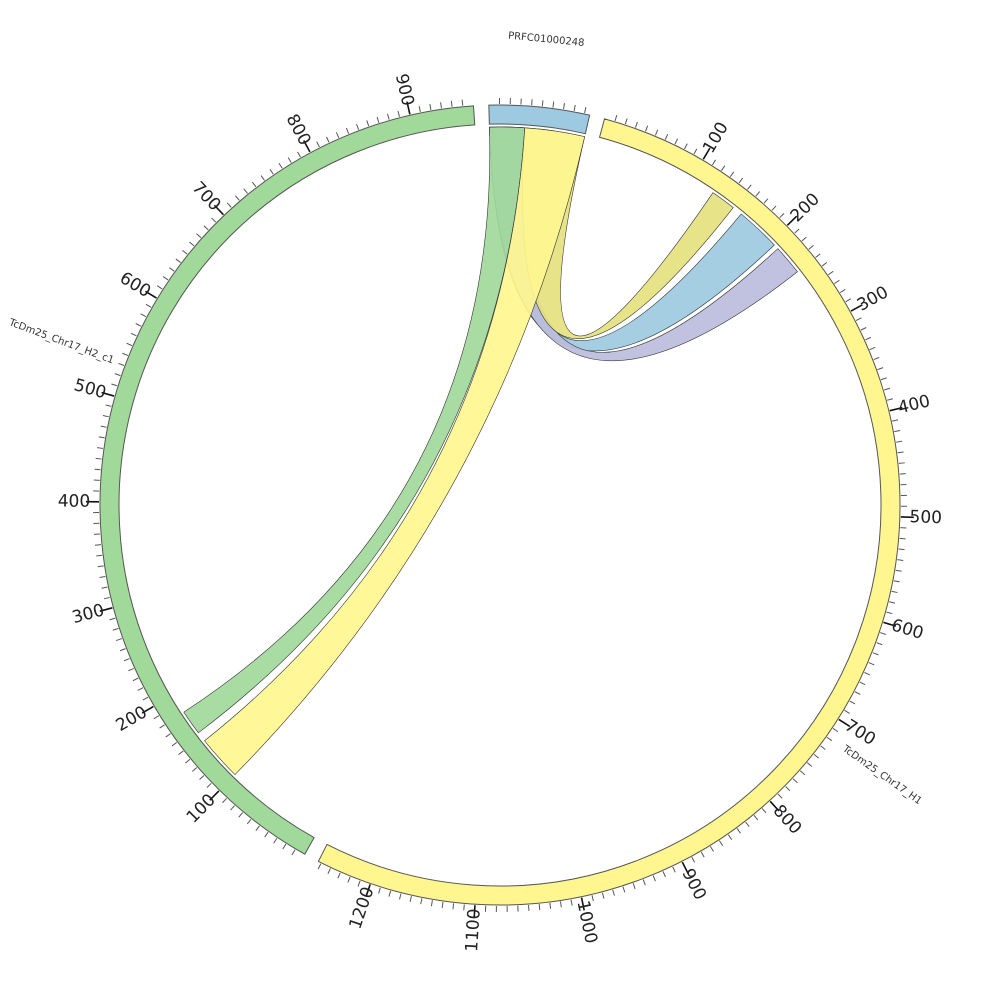 The height and width of the screenshot is (1000, 1000). I want to click on tick-label: 200, so click(132, 719).